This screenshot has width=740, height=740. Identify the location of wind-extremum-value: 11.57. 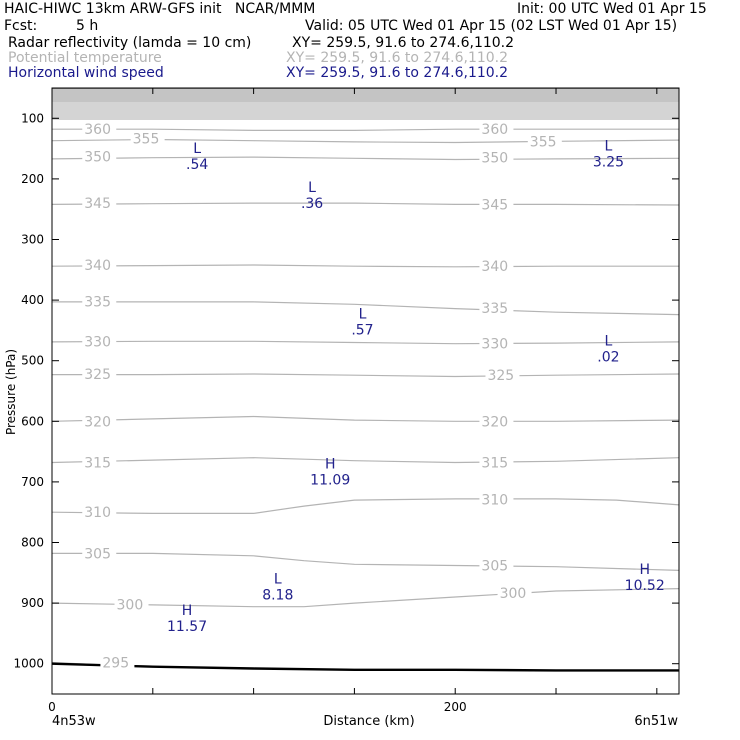
(187, 627).